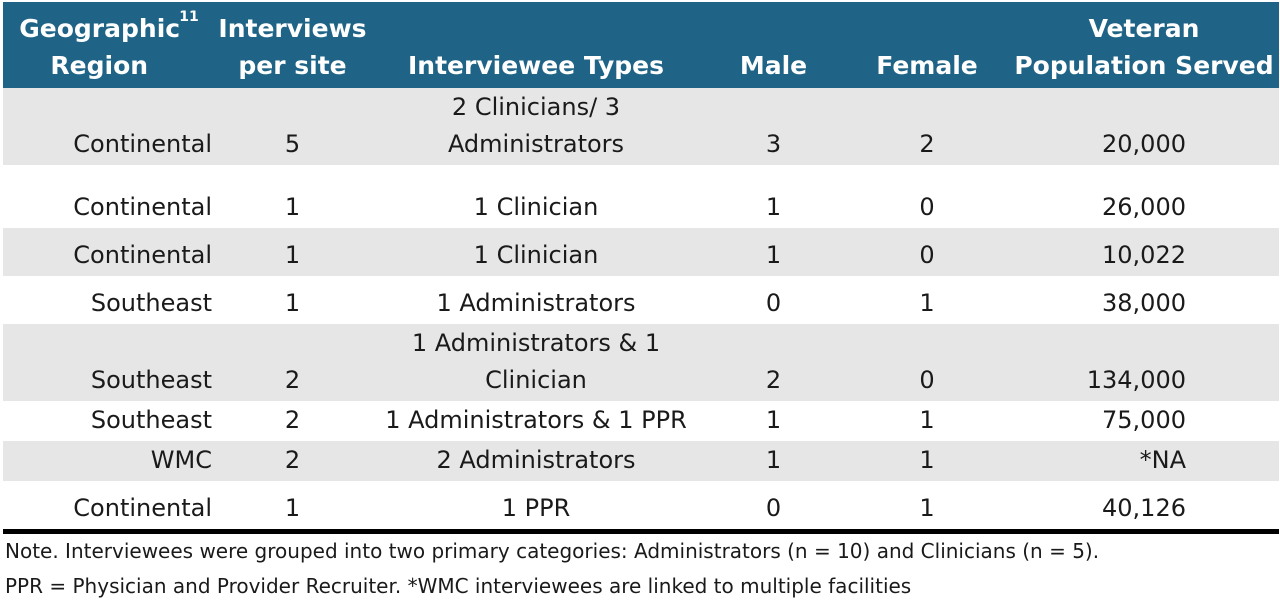  Describe the element at coordinates (1144, 421) in the screenshot. I see `cell-population: 75,000` at that location.